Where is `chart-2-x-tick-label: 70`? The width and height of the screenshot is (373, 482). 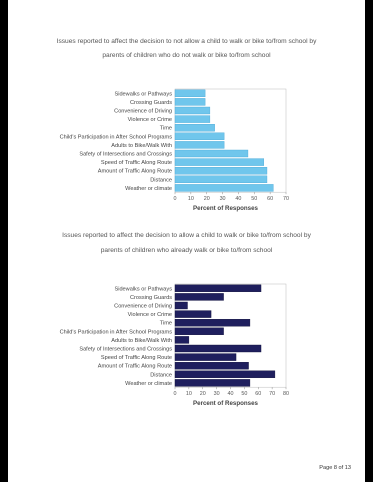 chart-2-x-tick-label: 70 is located at coordinates (272, 394).